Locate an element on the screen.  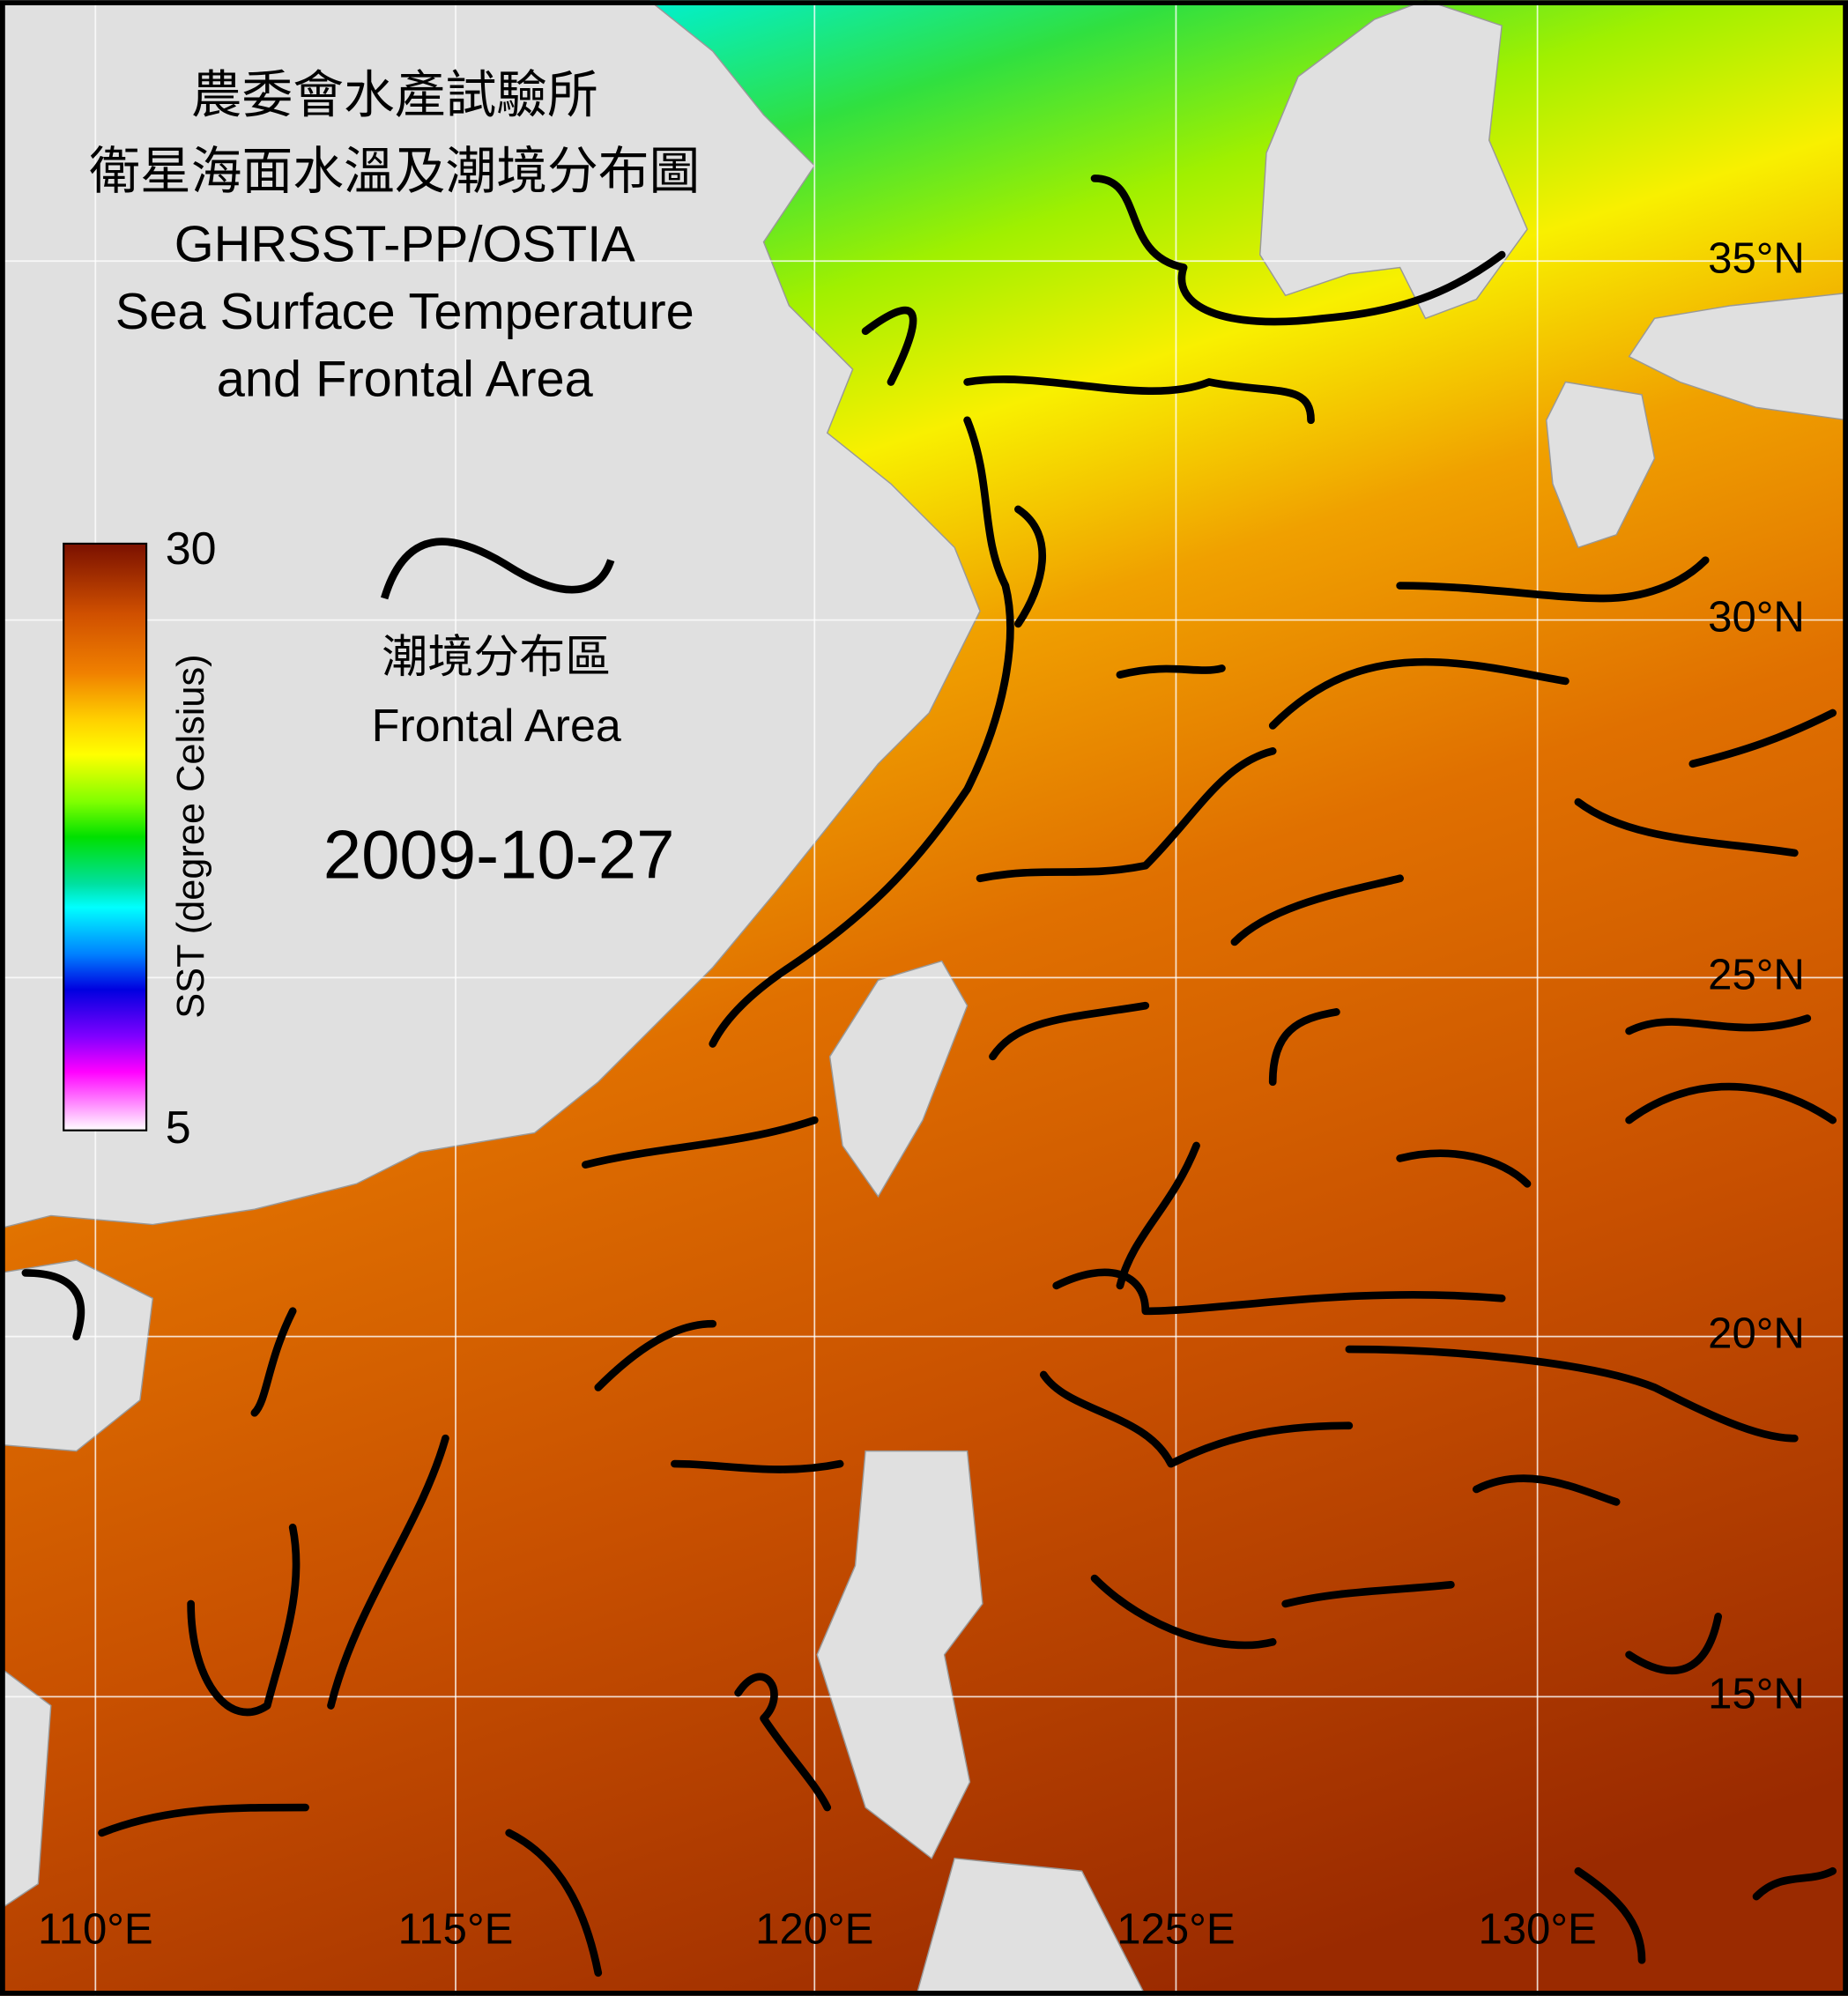
title-line: 衛星海面水溫及潮境分布圖 is located at coordinates (395, 172).